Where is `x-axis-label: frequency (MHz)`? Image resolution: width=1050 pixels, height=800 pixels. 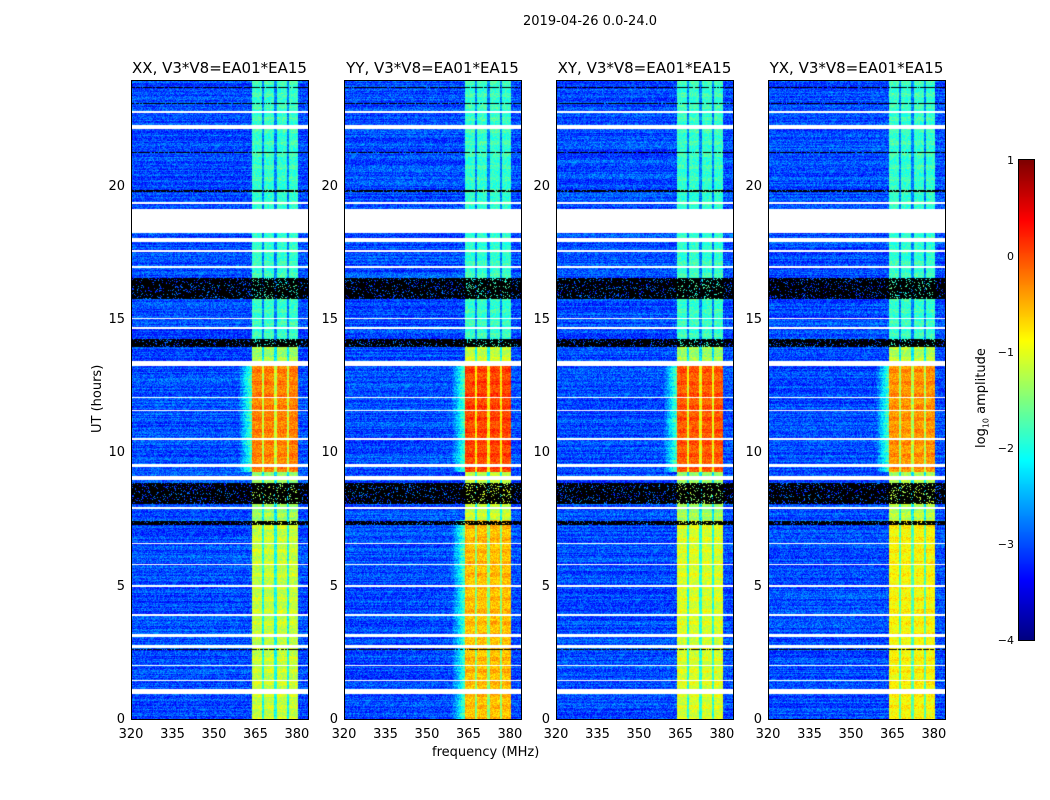
x-axis-label: frequency (MHz) is located at coordinates (486, 752).